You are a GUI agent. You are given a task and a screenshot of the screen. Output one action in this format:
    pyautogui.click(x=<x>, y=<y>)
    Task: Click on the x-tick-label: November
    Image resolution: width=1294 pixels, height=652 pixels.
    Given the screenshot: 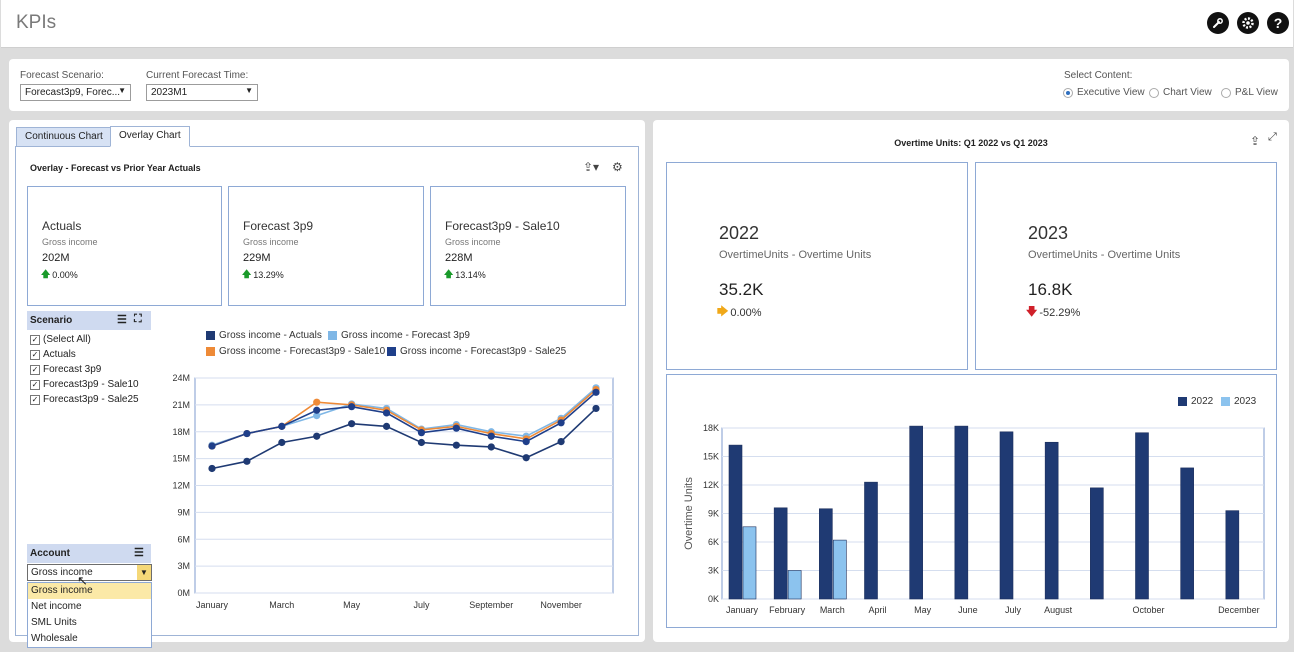 What is the action you would take?
    pyautogui.click(x=561, y=605)
    